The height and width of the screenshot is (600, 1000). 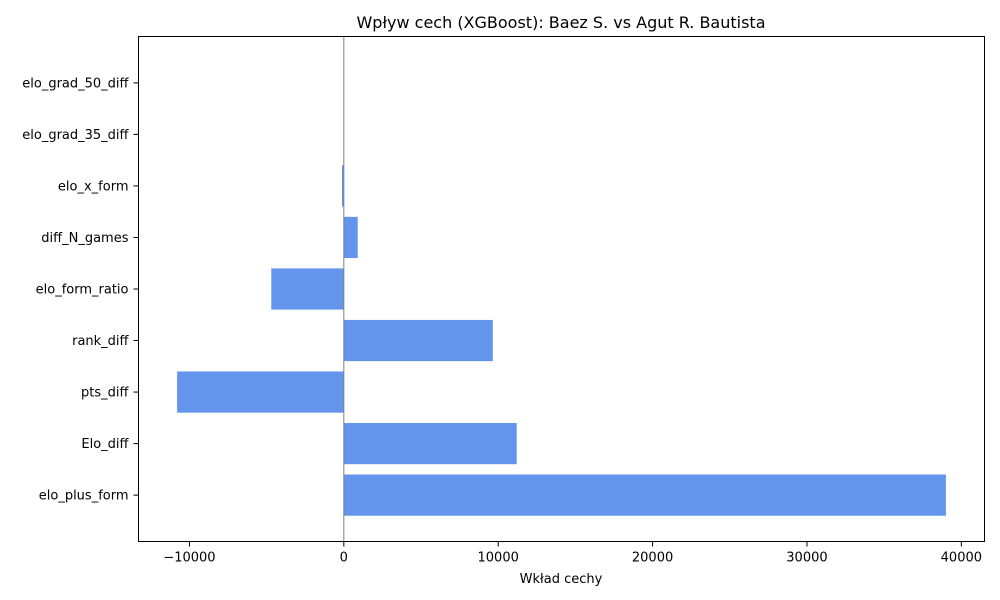 I want to click on bar-pts_diff, so click(x=260, y=392).